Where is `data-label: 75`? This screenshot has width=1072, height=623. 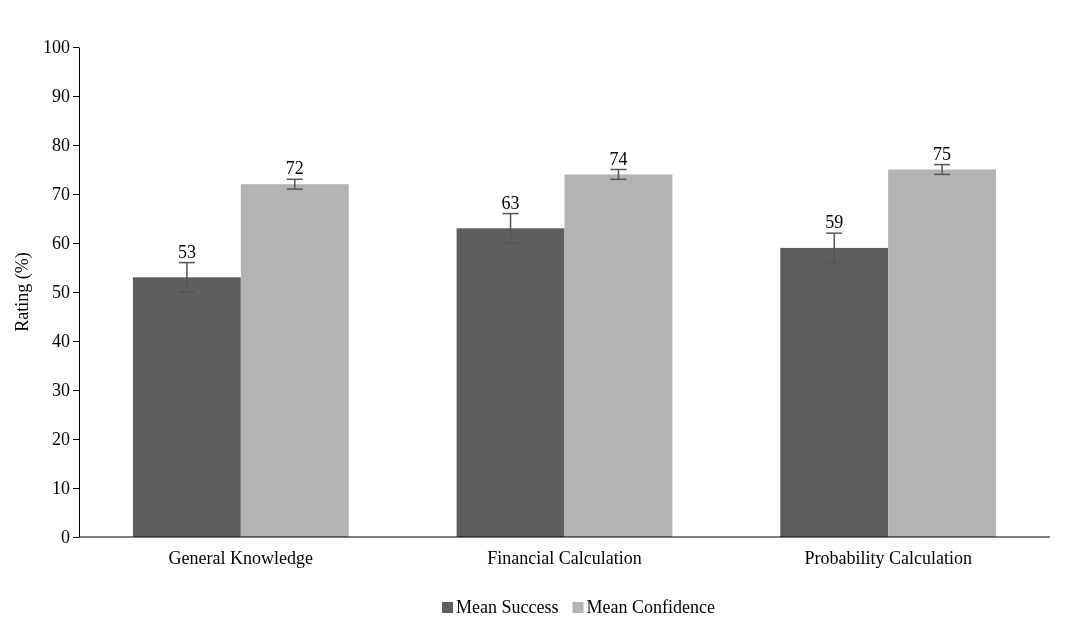
data-label: 75 is located at coordinates (942, 153).